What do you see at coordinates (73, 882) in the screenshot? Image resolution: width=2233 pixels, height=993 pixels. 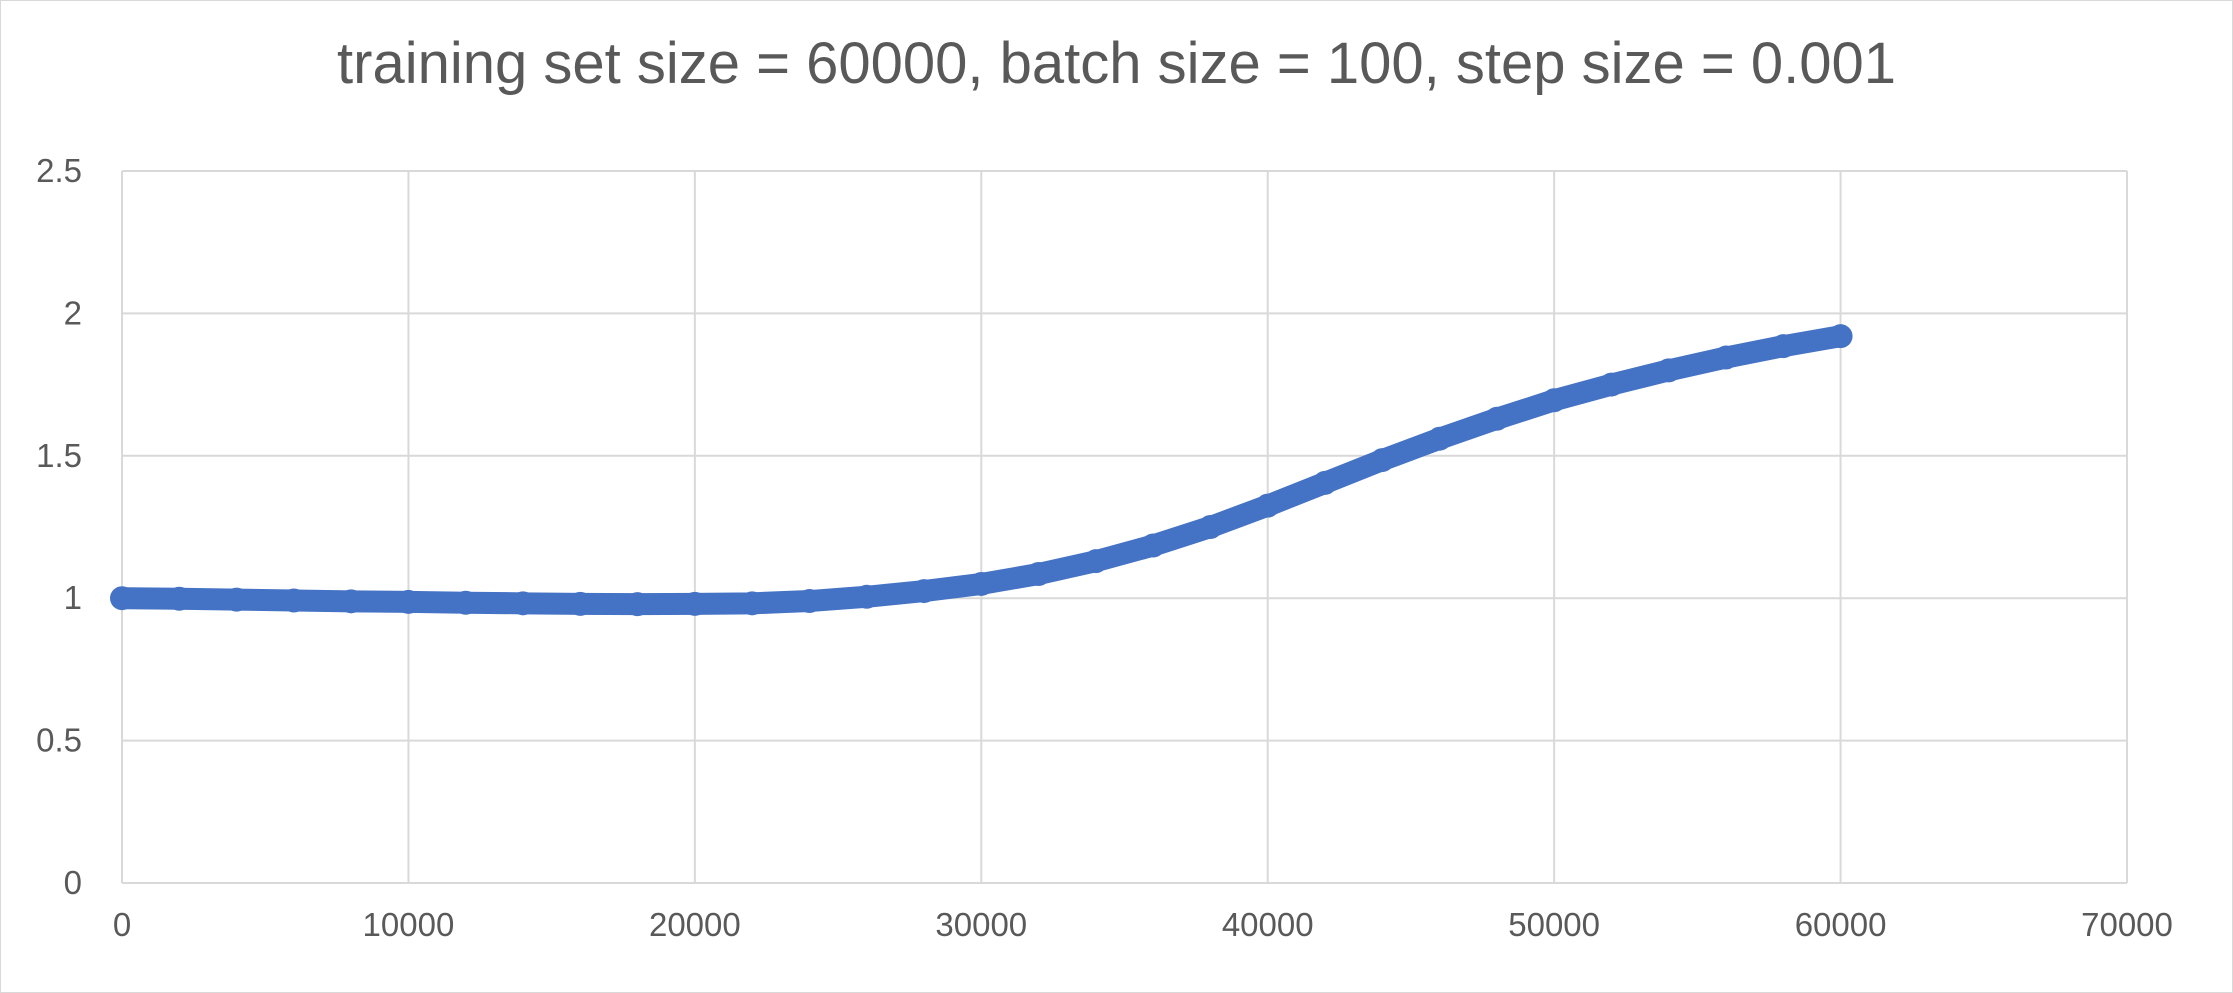 I see `y-tick-label: 0` at bounding box center [73, 882].